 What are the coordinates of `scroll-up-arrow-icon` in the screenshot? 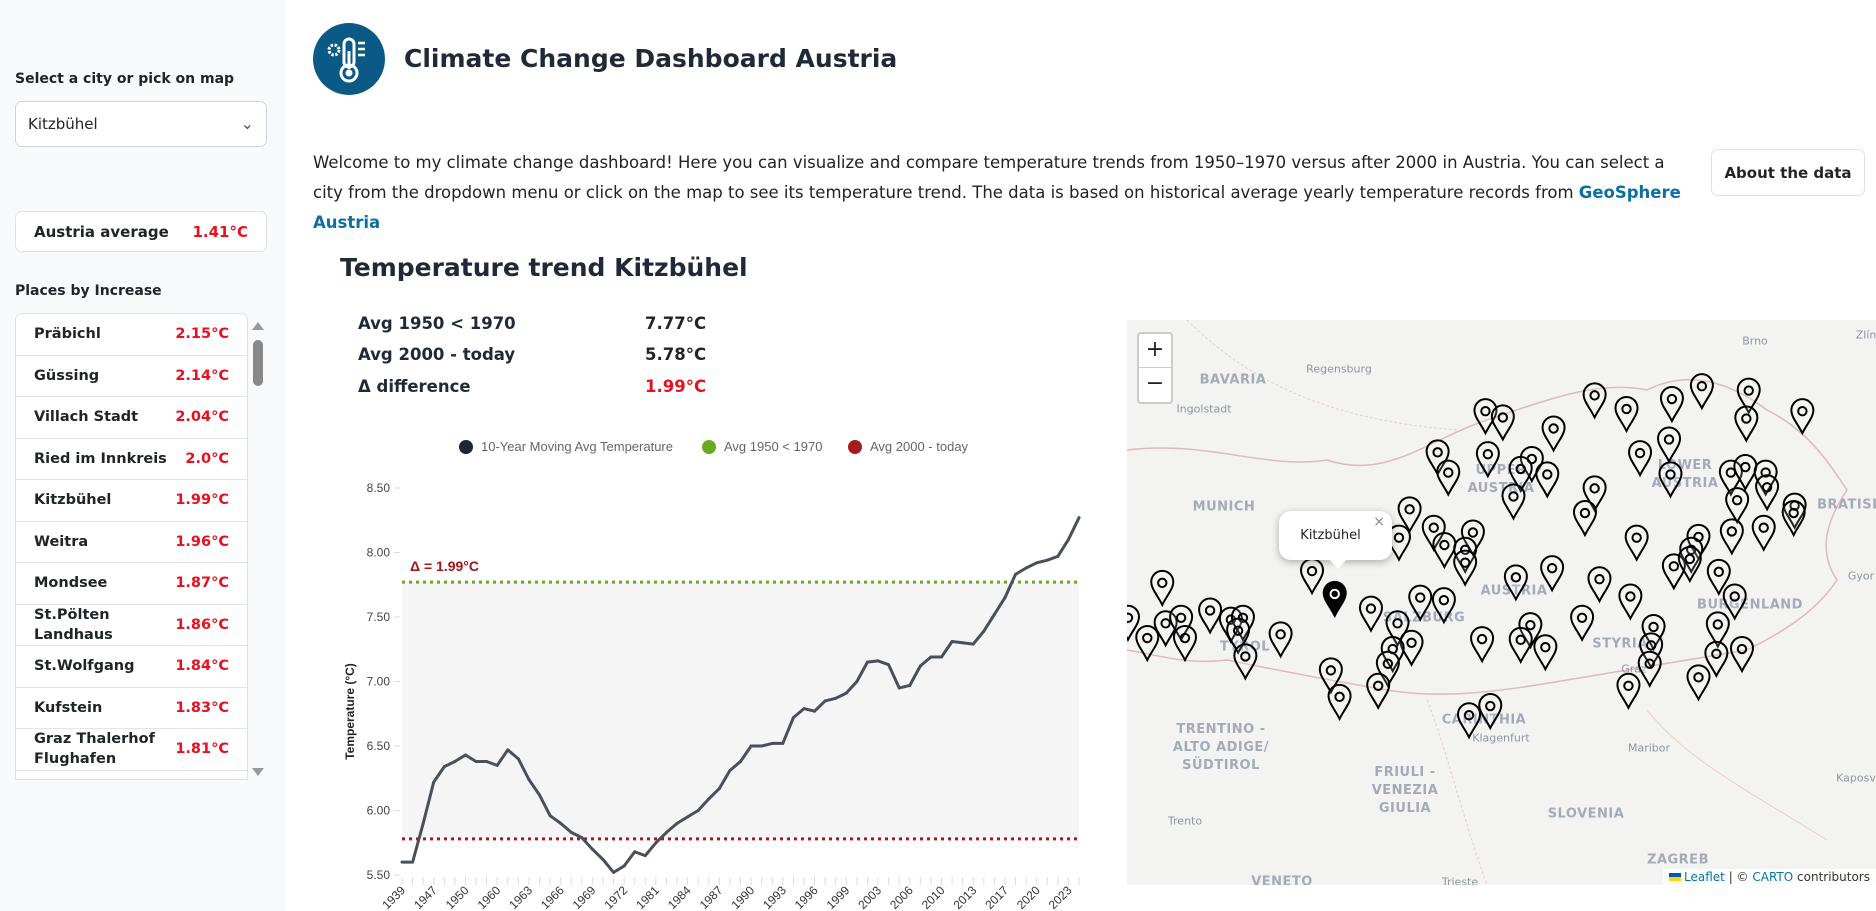 It's located at (258, 326).